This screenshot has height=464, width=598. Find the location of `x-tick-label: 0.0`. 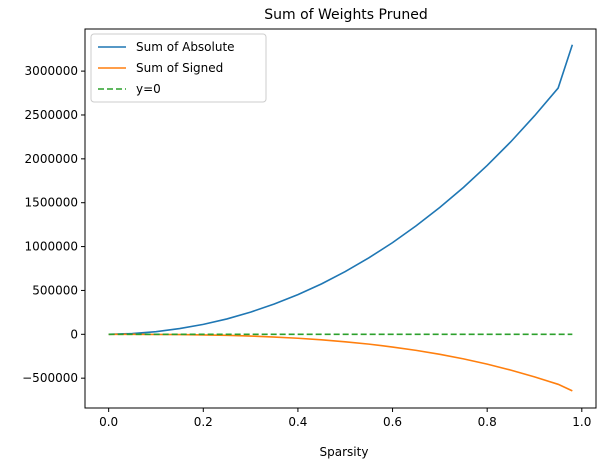

x-tick-label: 0.0 is located at coordinates (108, 422).